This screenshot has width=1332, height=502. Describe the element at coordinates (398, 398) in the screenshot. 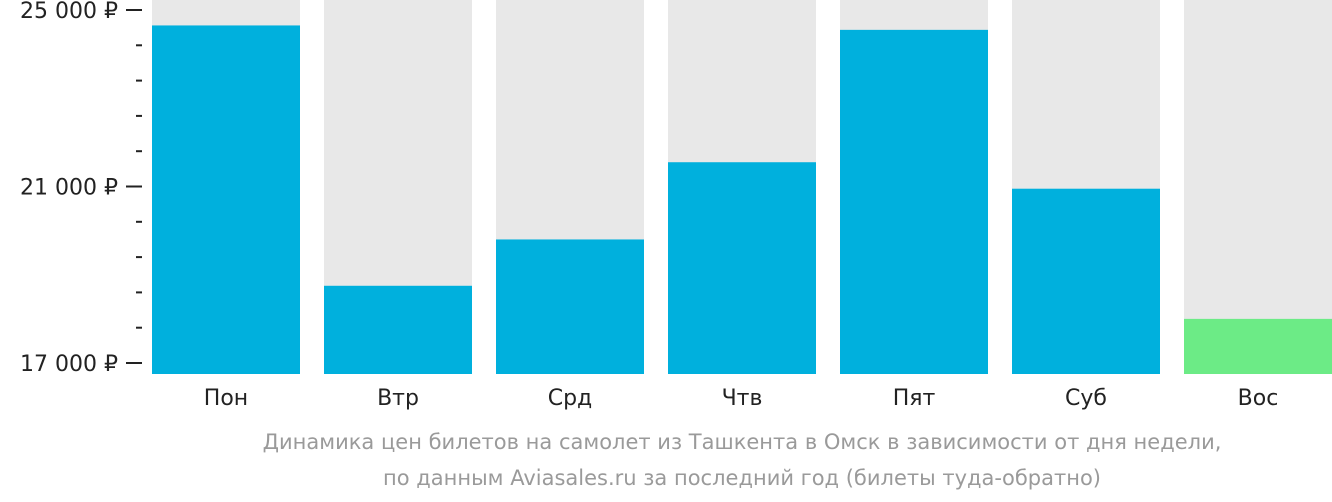

I see `x-tick-label-2: Втр` at that location.